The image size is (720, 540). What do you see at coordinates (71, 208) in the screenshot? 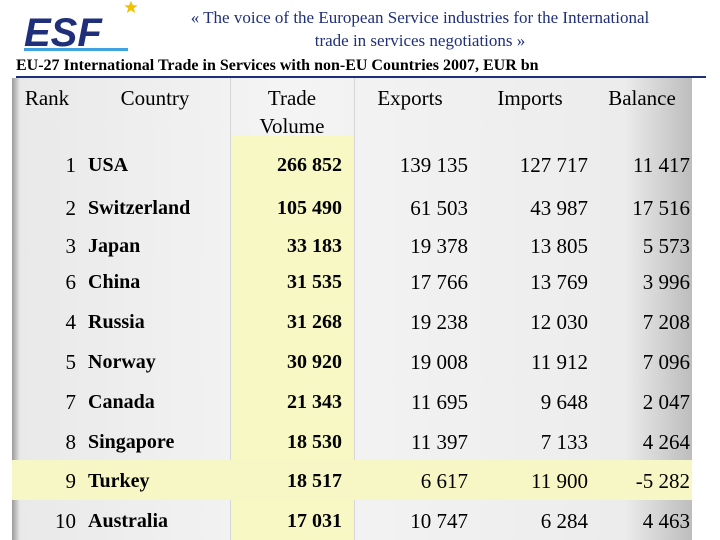
I see `cell-rank: 2` at bounding box center [71, 208].